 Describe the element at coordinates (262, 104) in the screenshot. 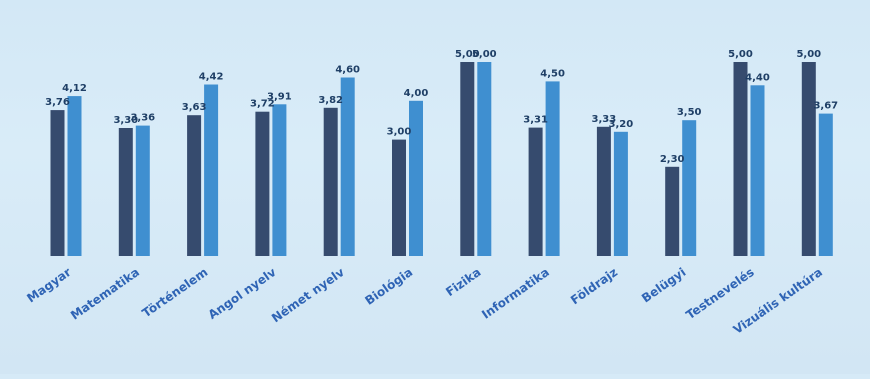

I see `value-label-series1-3: 3,72` at that location.